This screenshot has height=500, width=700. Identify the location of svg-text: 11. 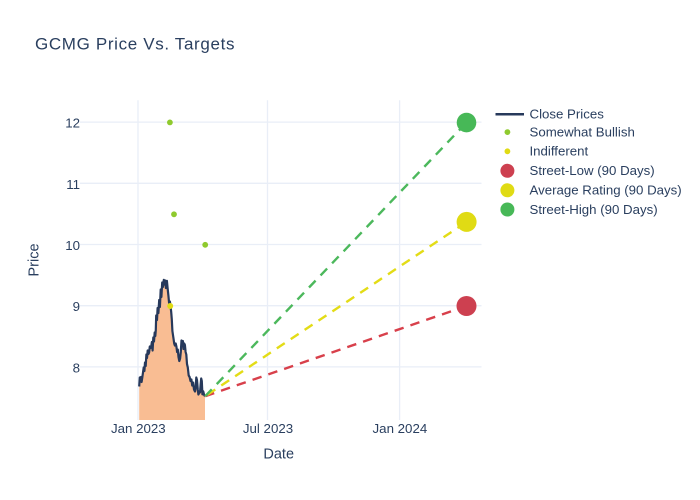
(73, 184).